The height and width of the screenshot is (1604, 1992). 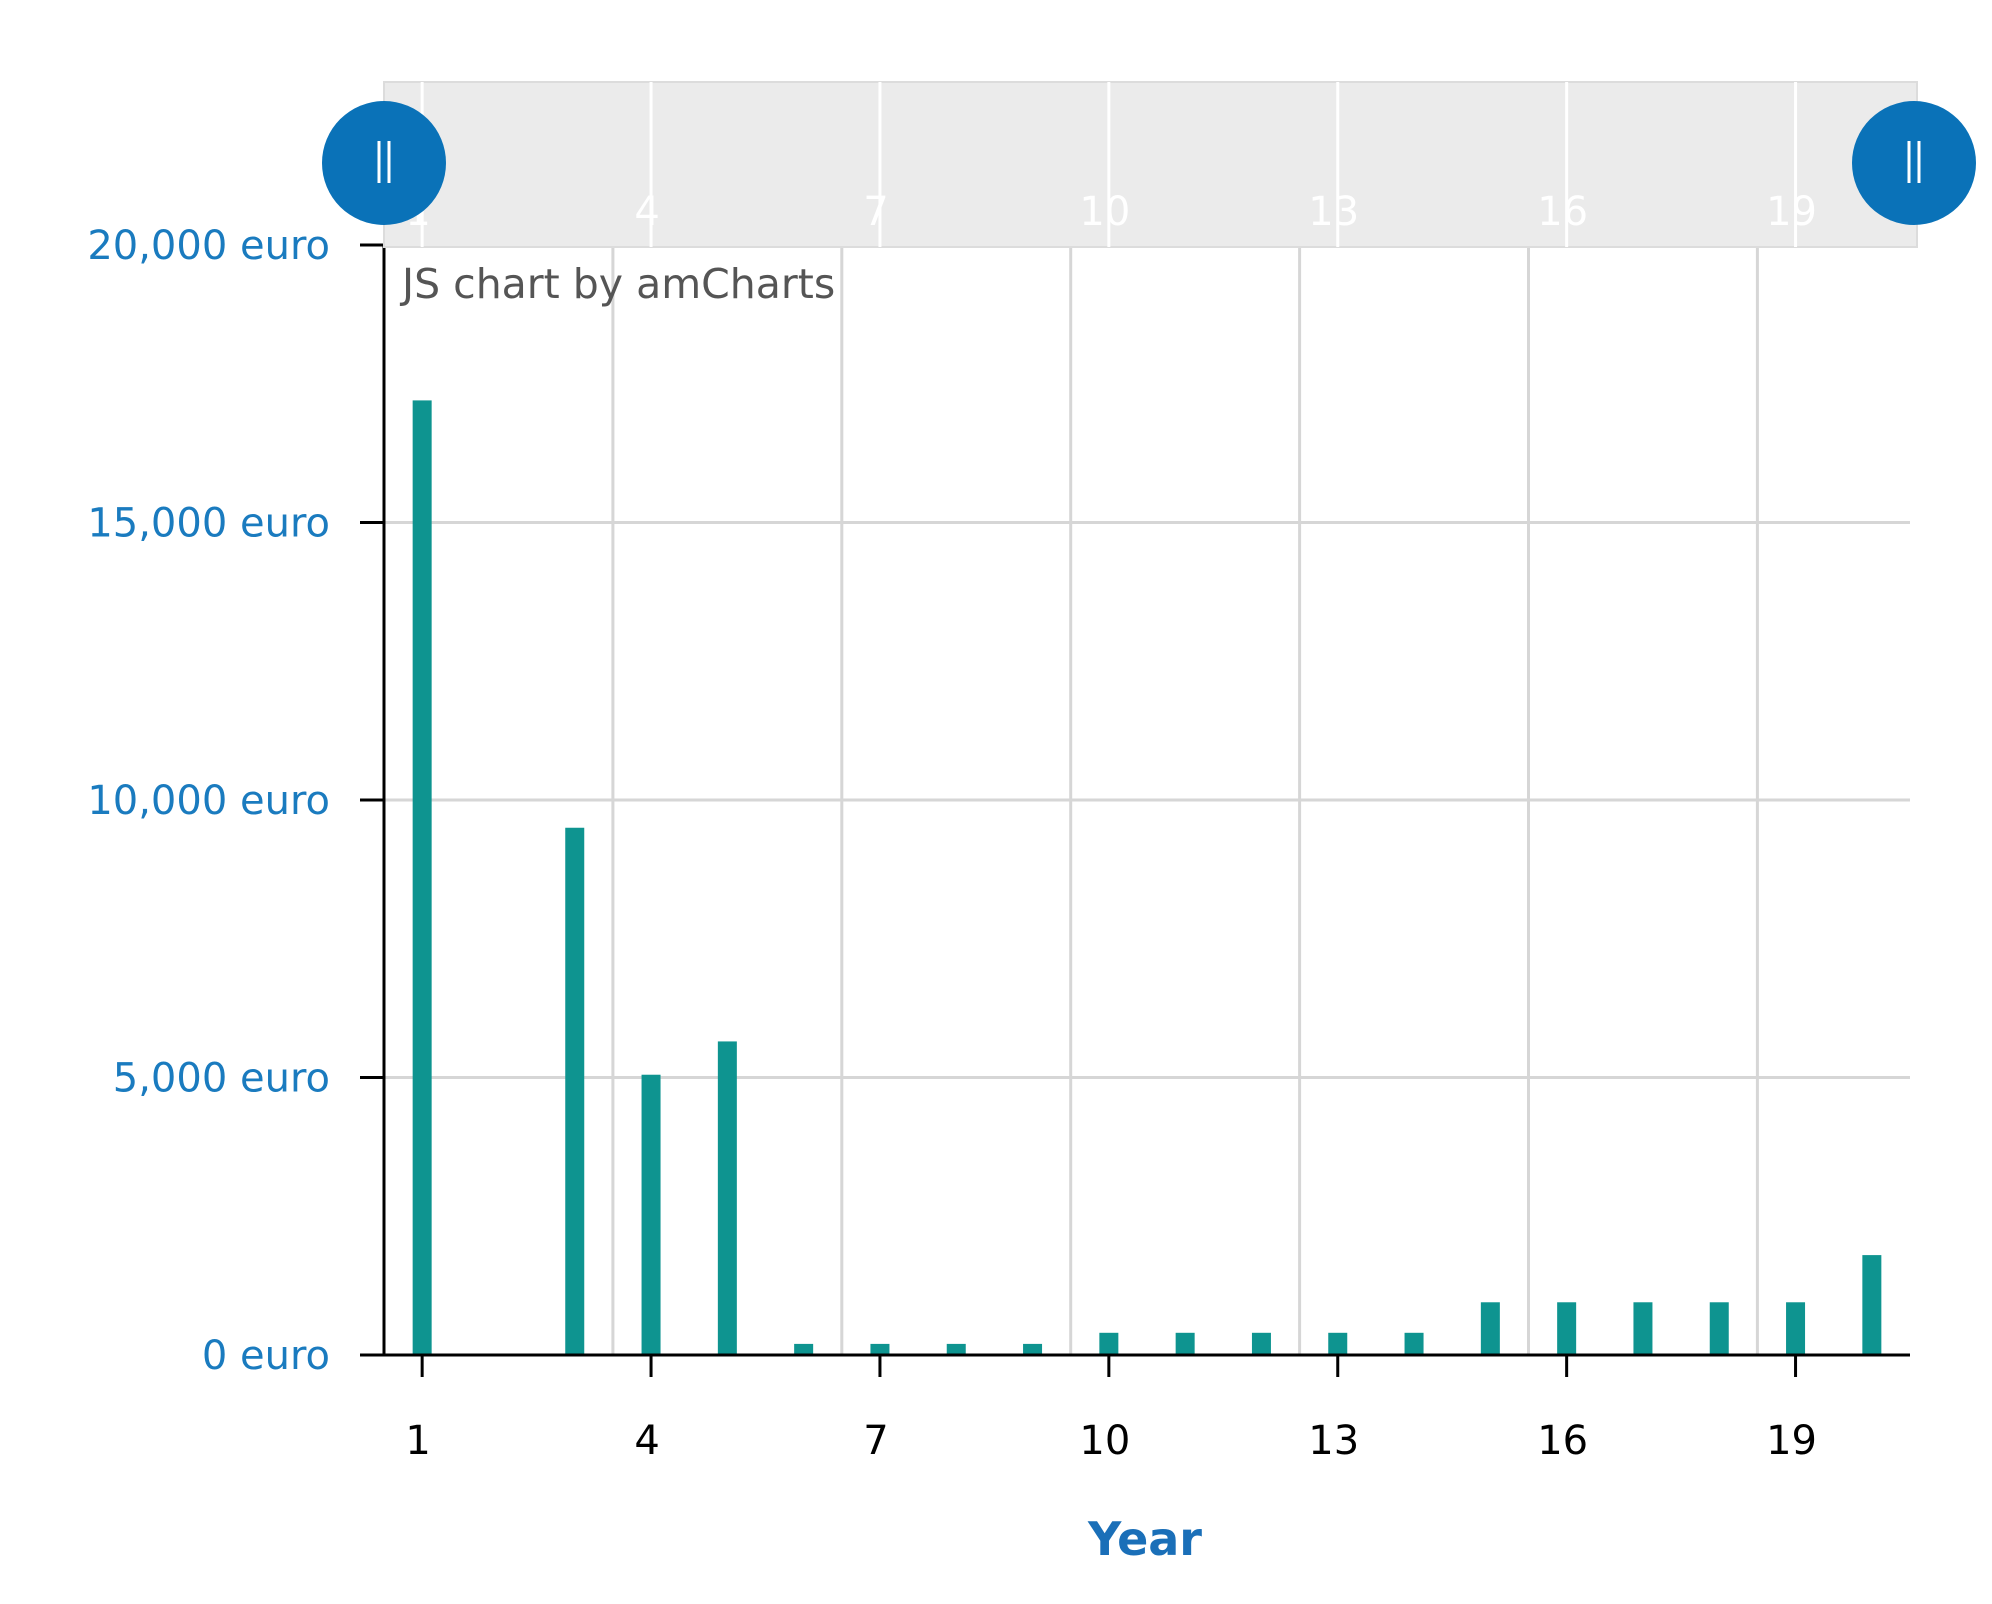 What do you see at coordinates (646, 1441) in the screenshot?
I see `x-tick-label: 4` at bounding box center [646, 1441].